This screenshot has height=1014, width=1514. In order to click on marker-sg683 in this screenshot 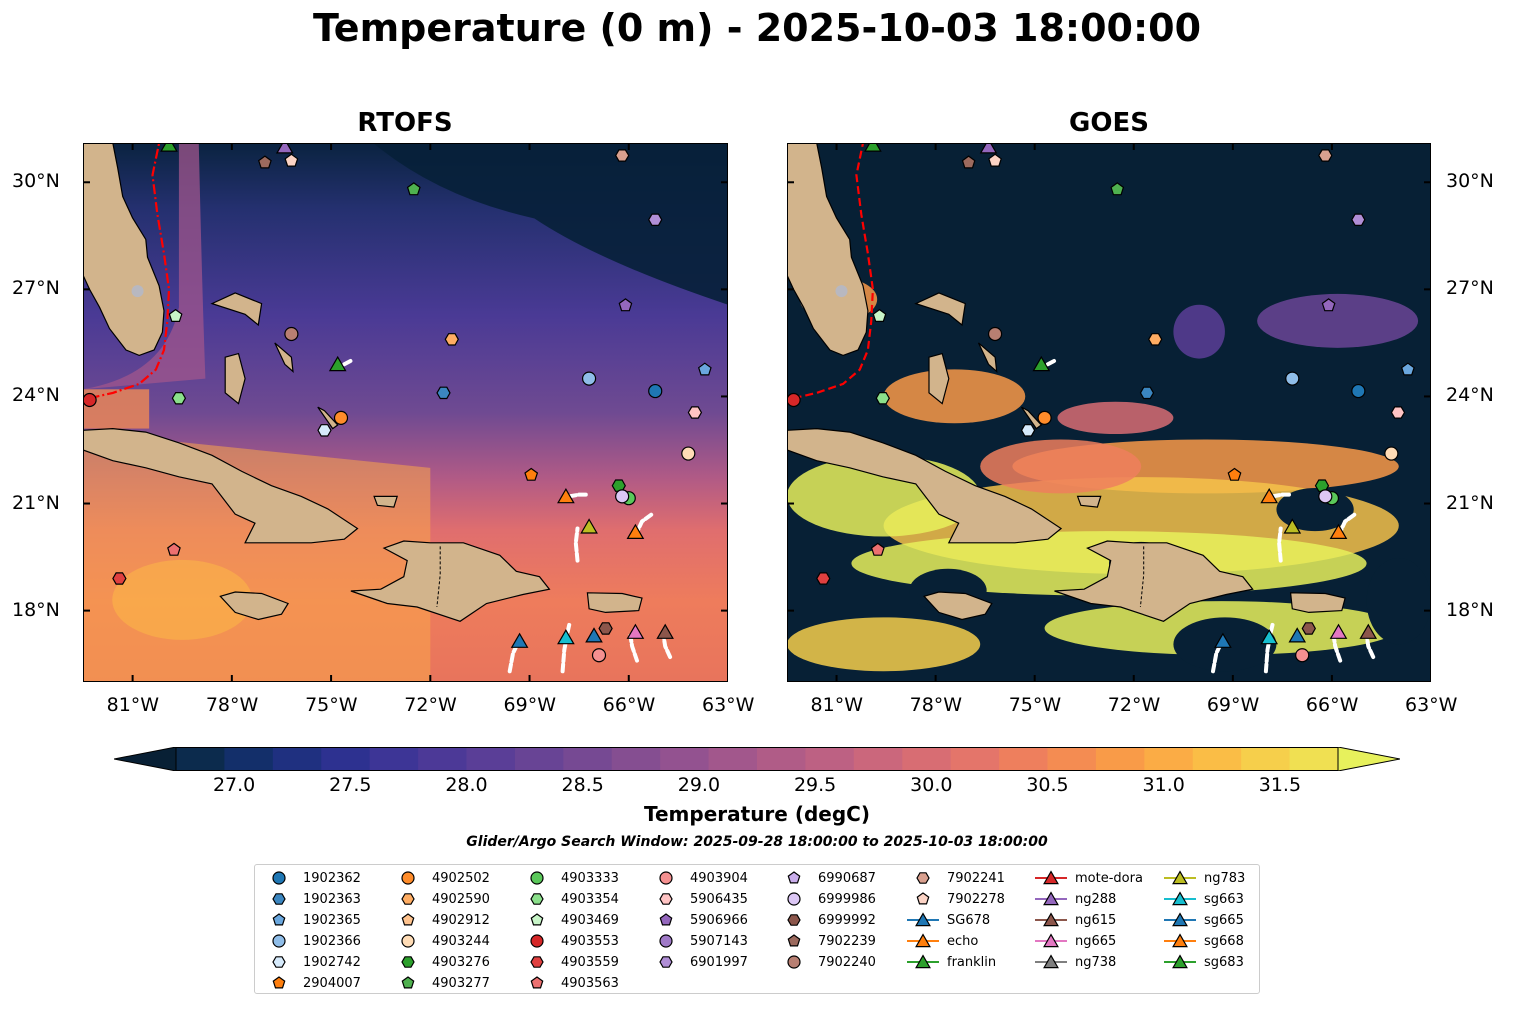, I will do `click(873, 147)`.